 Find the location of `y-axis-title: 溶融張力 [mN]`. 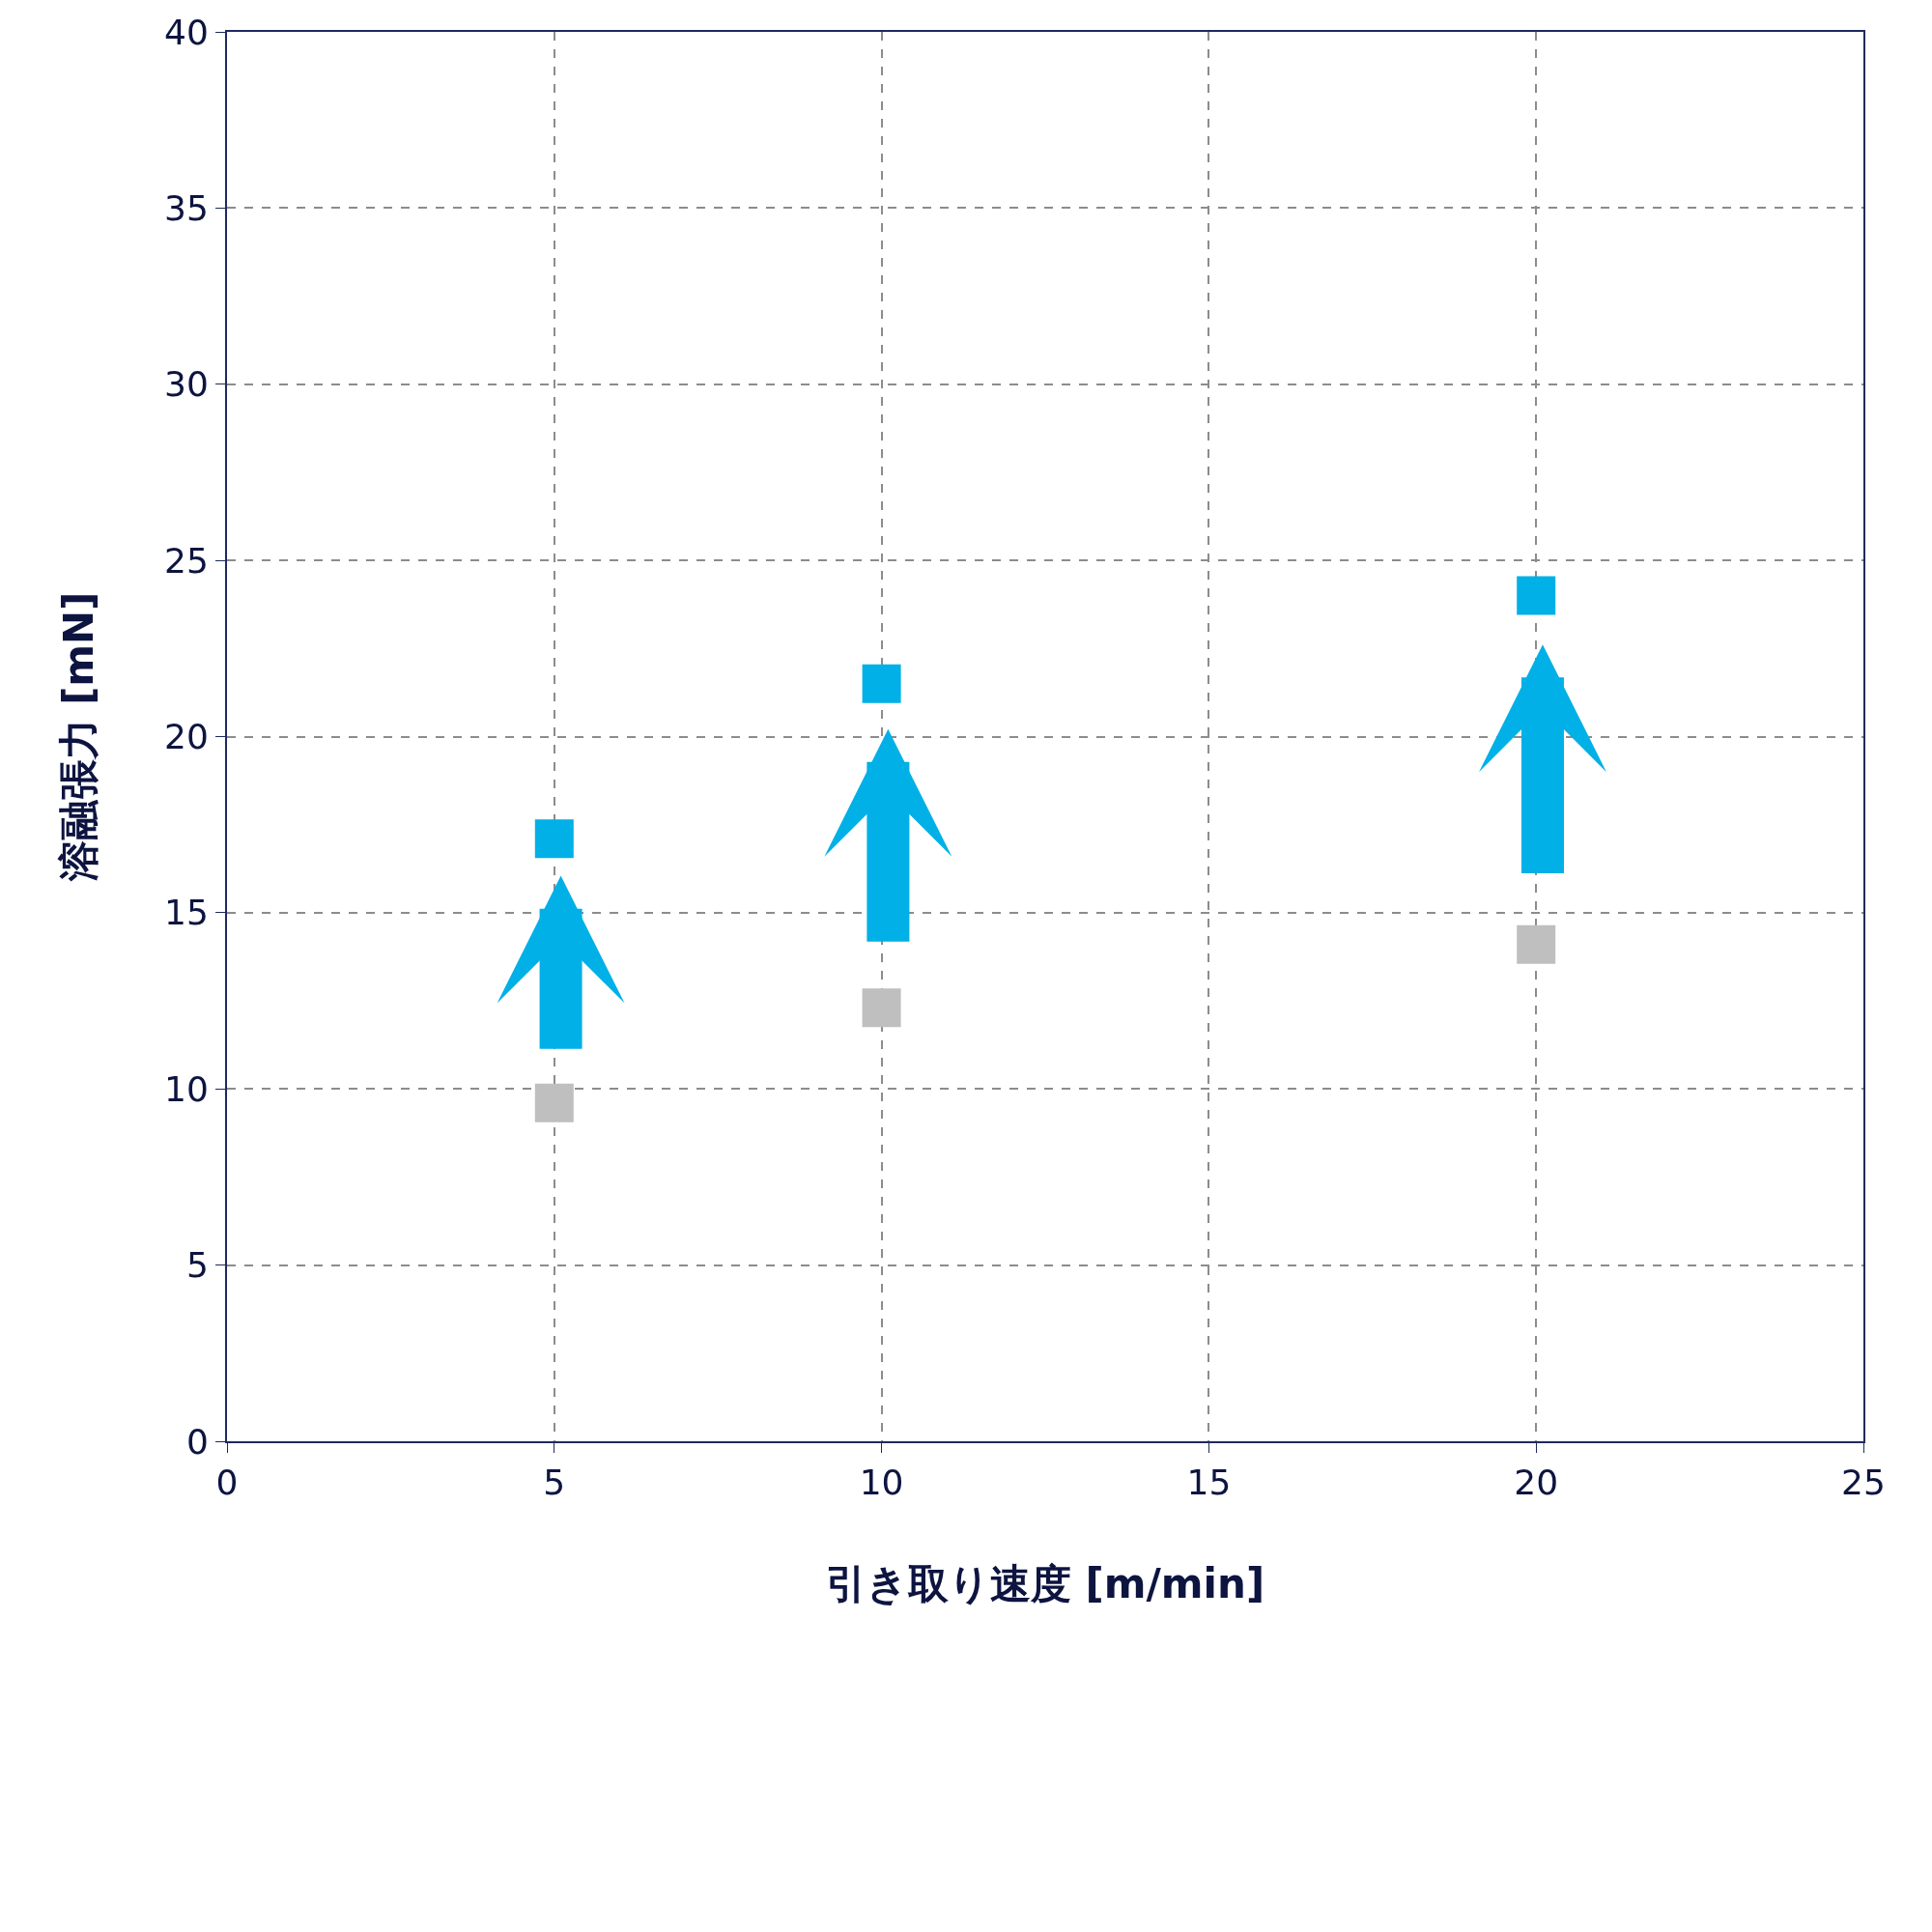

y-axis-title: 溶融張力 [mN] is located at coordinates (79, 737).